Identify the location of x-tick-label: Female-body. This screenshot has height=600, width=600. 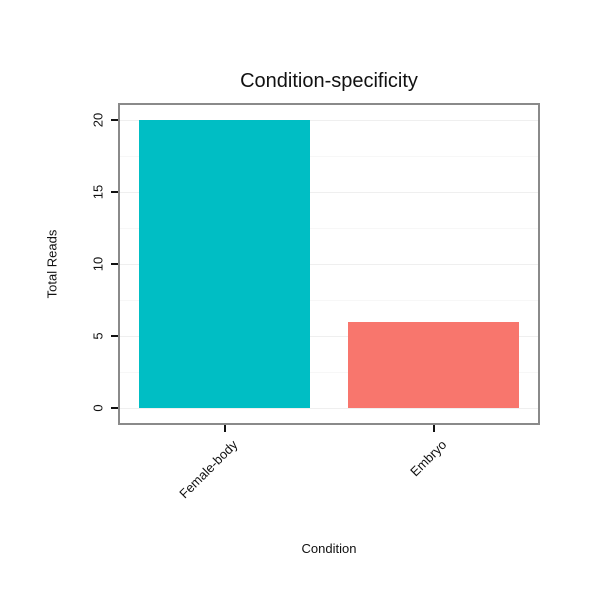
(208, 469).